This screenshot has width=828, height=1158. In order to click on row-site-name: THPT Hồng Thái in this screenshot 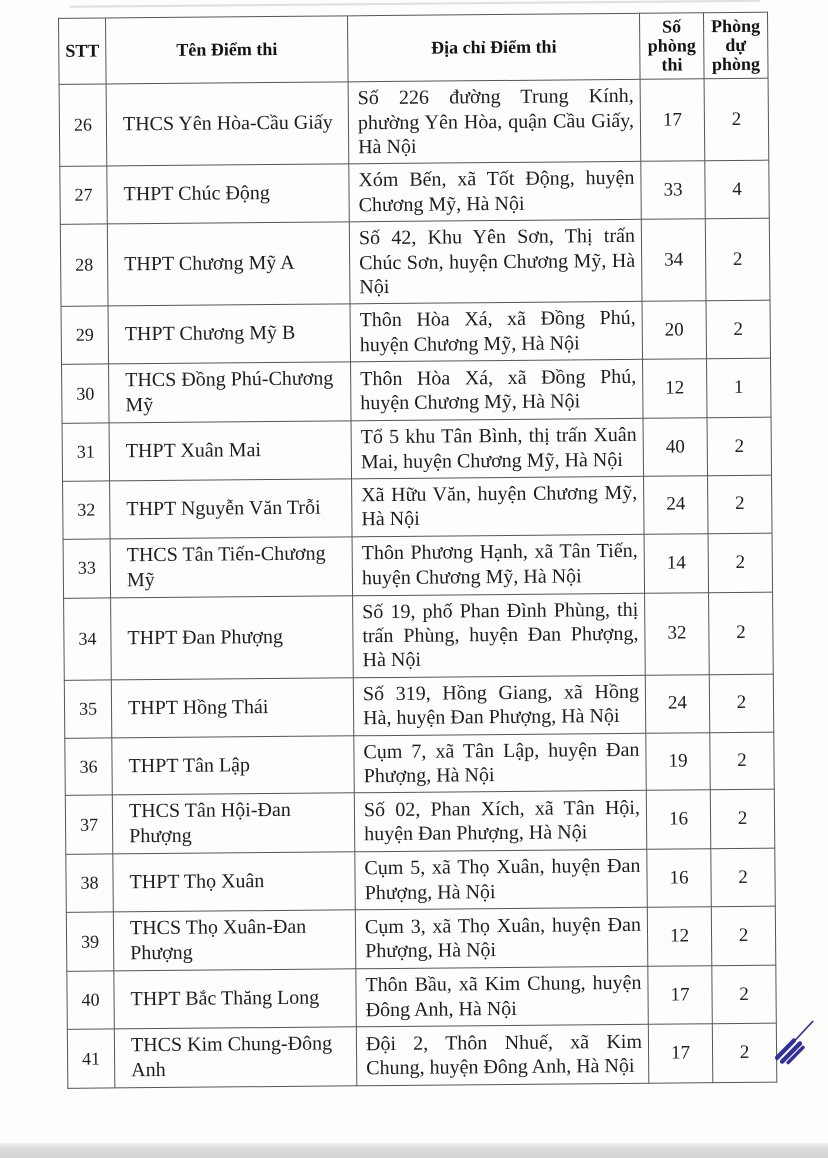, I will do `click(232, 707)`.